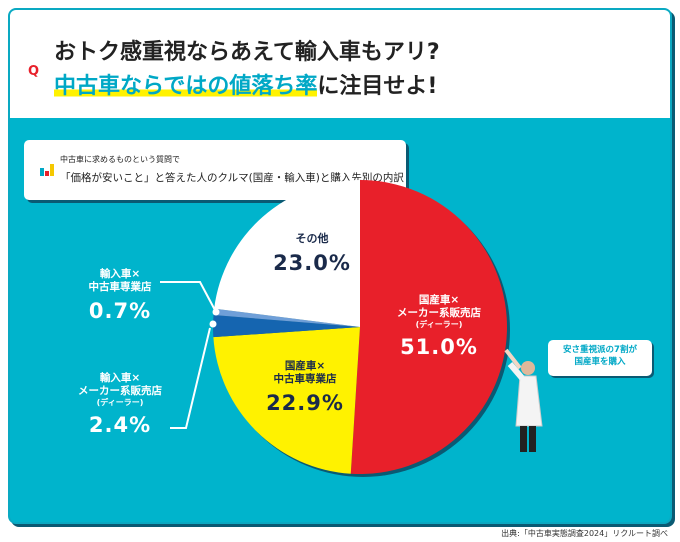 This screenshot has height=542, width=680. I want to click on speech-bubble: 安さ重視派の7割が 国産車を購入, so click(600, 358).